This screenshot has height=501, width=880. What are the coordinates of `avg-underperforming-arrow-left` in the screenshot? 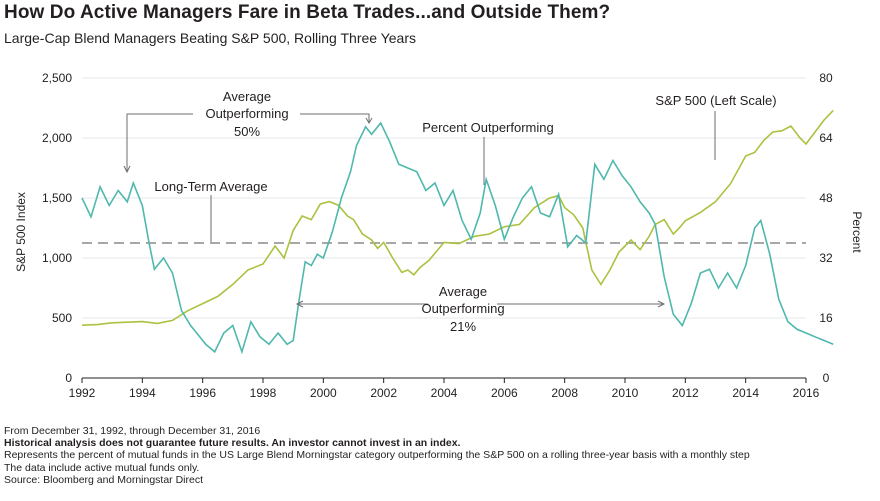 It's located at (299, 304).